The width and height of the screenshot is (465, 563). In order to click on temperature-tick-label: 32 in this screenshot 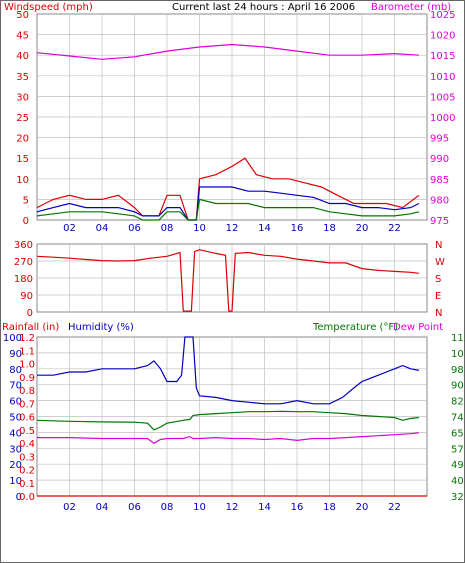, I will do `click(457, 497)`.